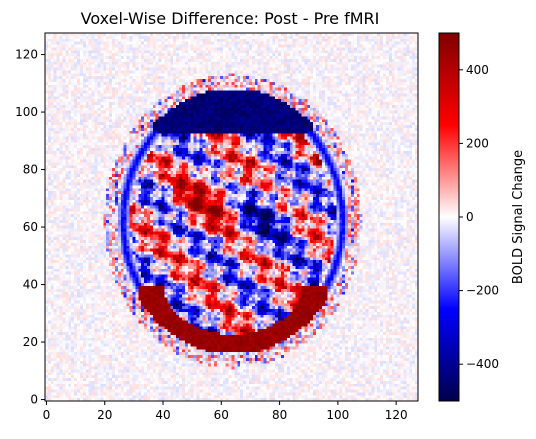 The image size is (536, 439). Describe the element at coordinates (230, 18) in the screenshot. I see `chart-title: Voxel-Wise Difference: Post - Pre fMRI` at that location.